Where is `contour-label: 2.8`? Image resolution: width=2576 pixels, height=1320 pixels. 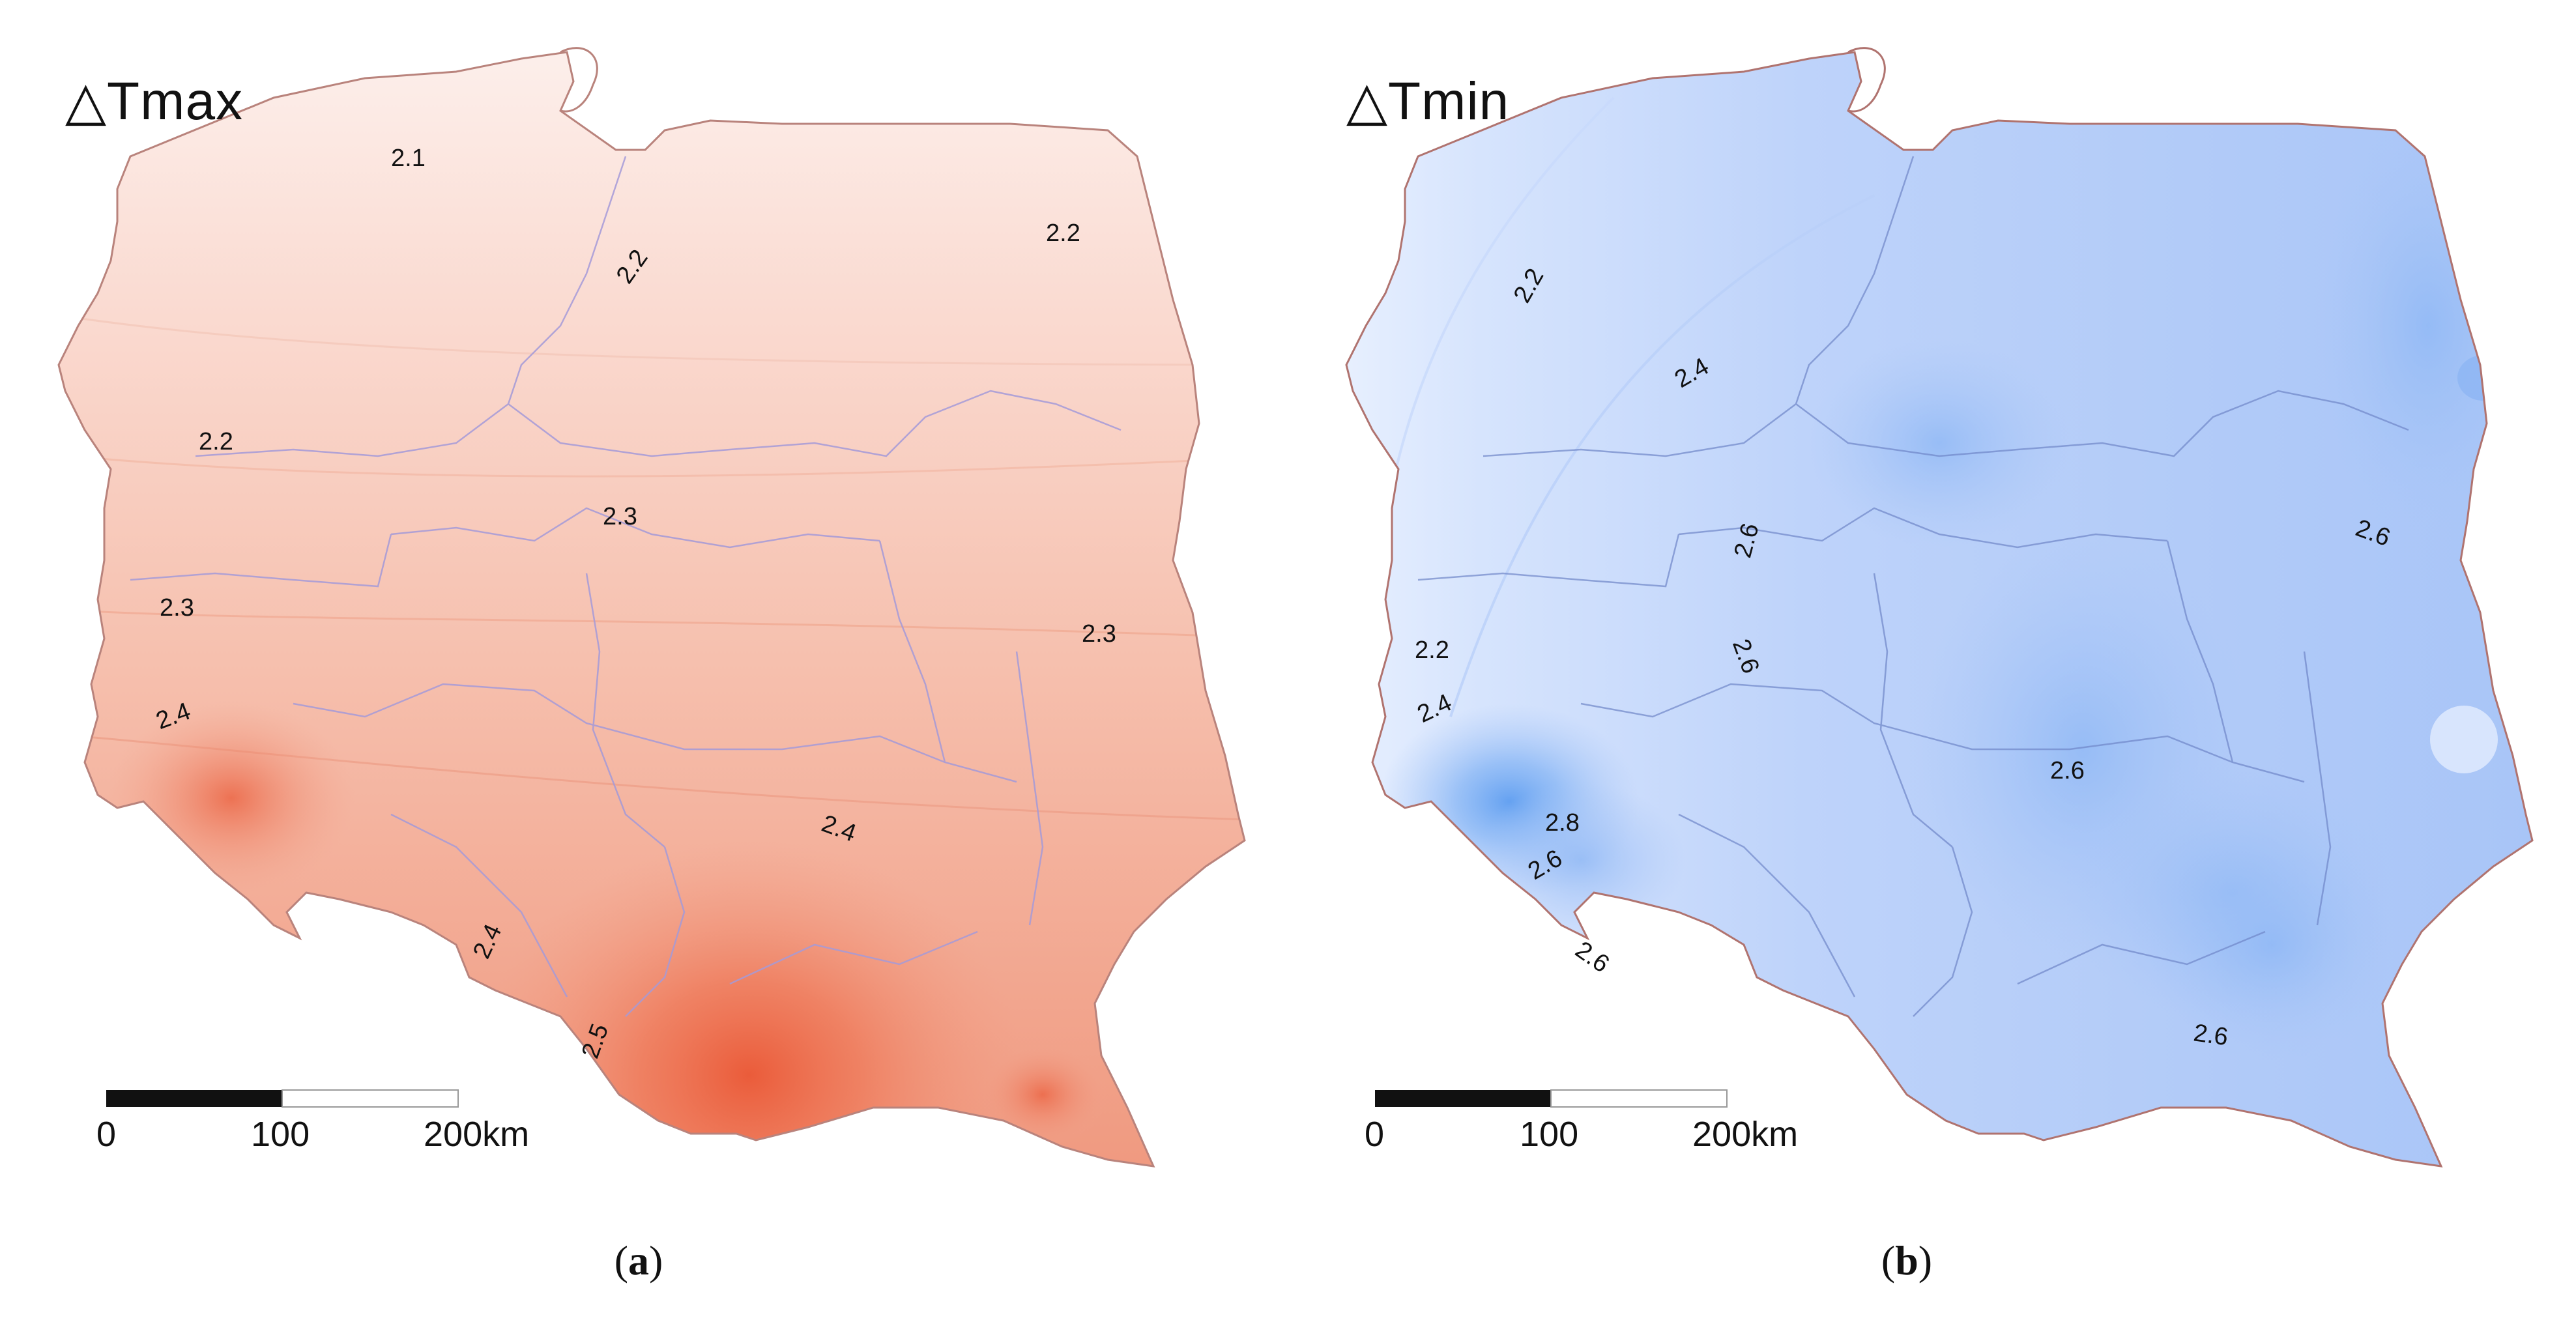
contour-label: 2.8 is located at coordinates (1562, 823).